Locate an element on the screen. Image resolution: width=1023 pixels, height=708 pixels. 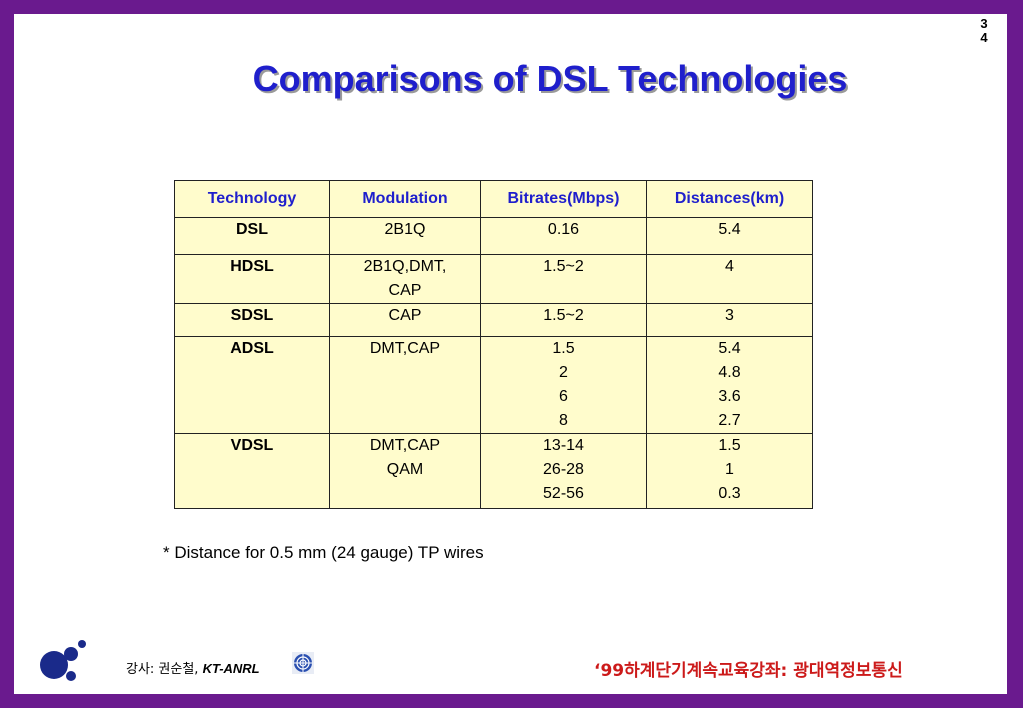
header-modulation: Modulation is located at coordinates (405, 199).